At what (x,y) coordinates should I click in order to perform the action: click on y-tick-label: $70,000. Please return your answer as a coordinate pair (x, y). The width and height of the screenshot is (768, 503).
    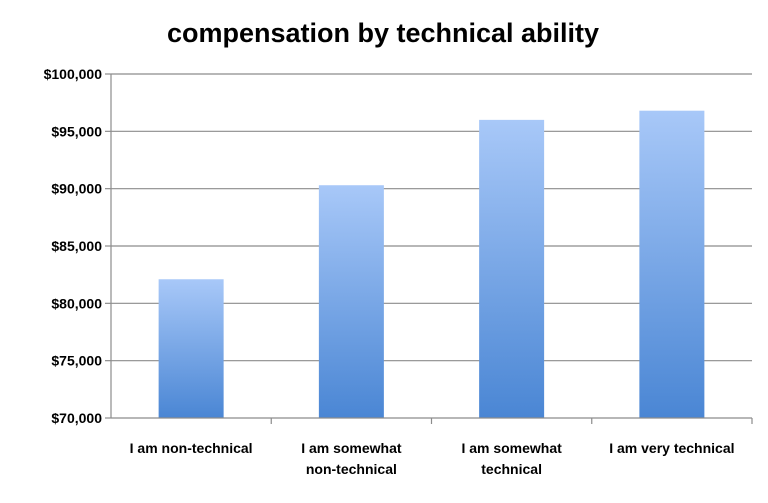
    Looking at the image, I should click on (76, 418).